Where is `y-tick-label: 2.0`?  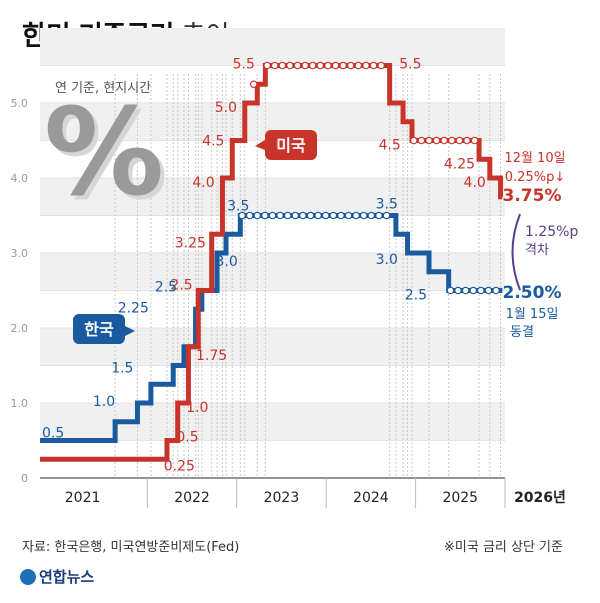
y-tick-label: 2.0 is located at coordinates (20, 328).